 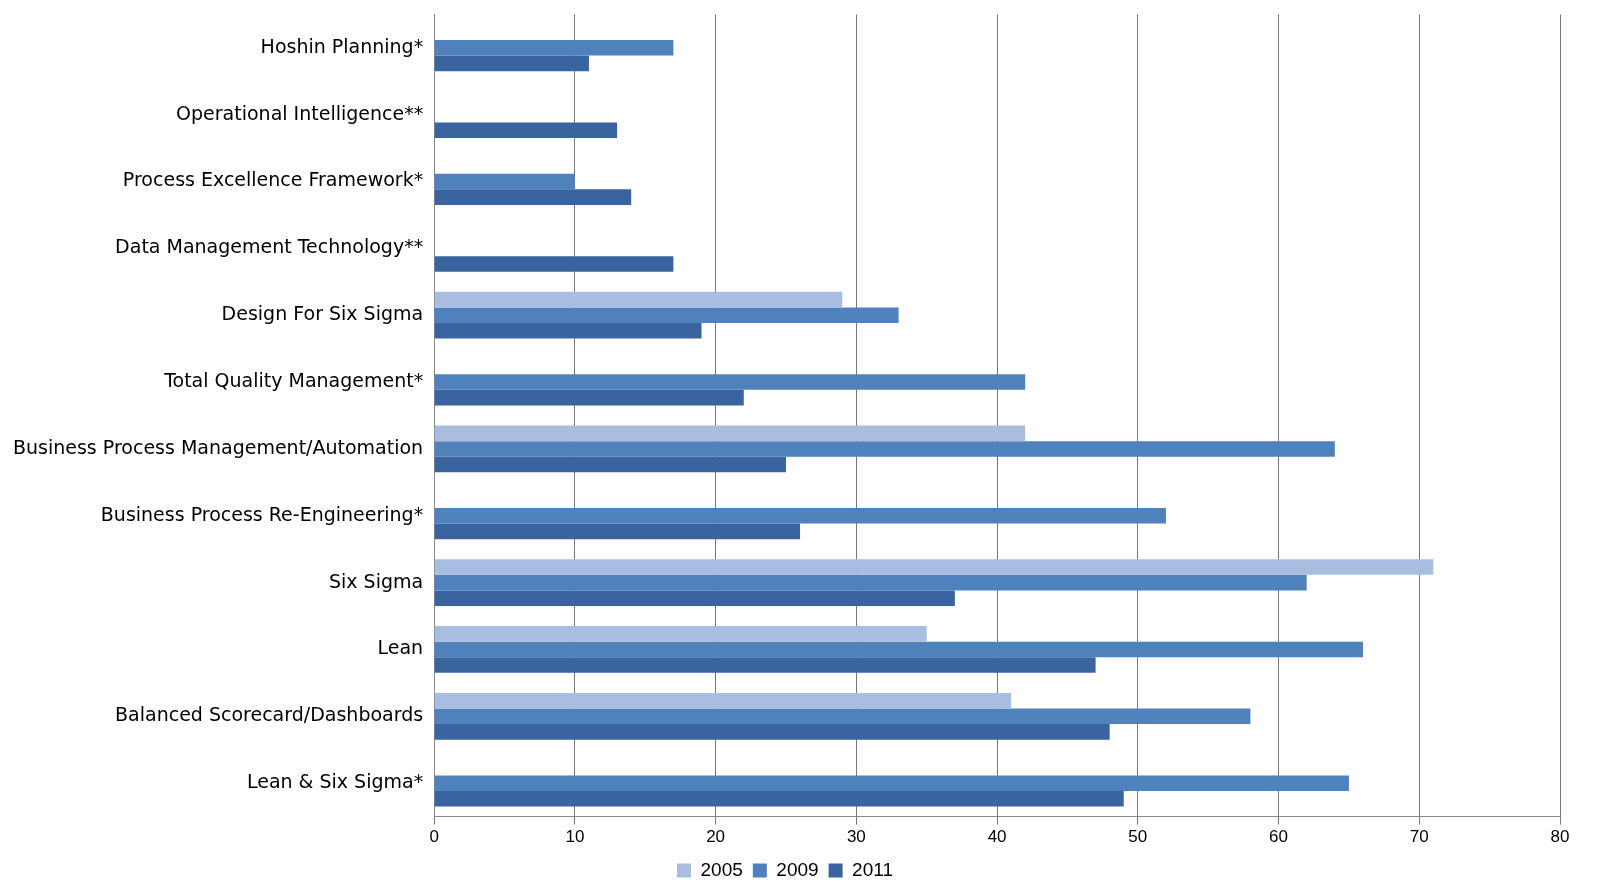 What do you see at coordinates (721, 869) in the screenshot?
I see `legend-label: 2005` at bounding box center [721, 869].